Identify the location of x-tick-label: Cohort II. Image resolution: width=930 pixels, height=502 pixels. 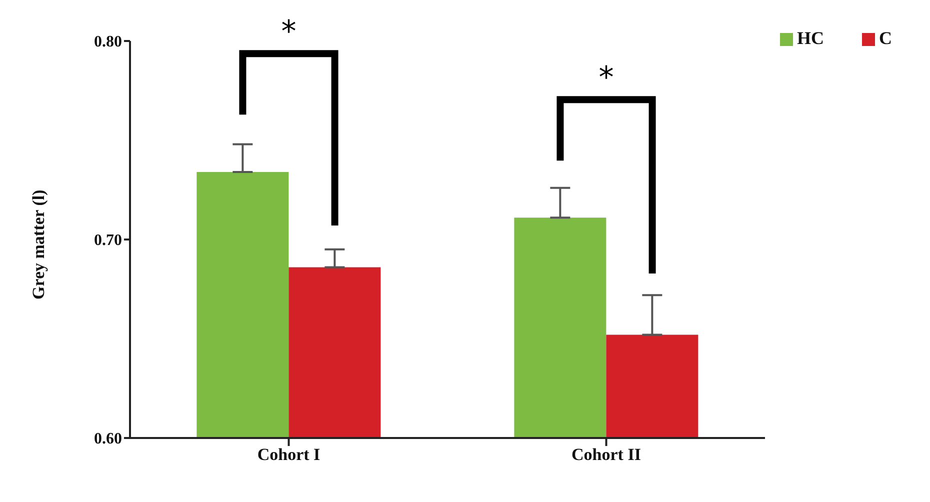
(607, 454).